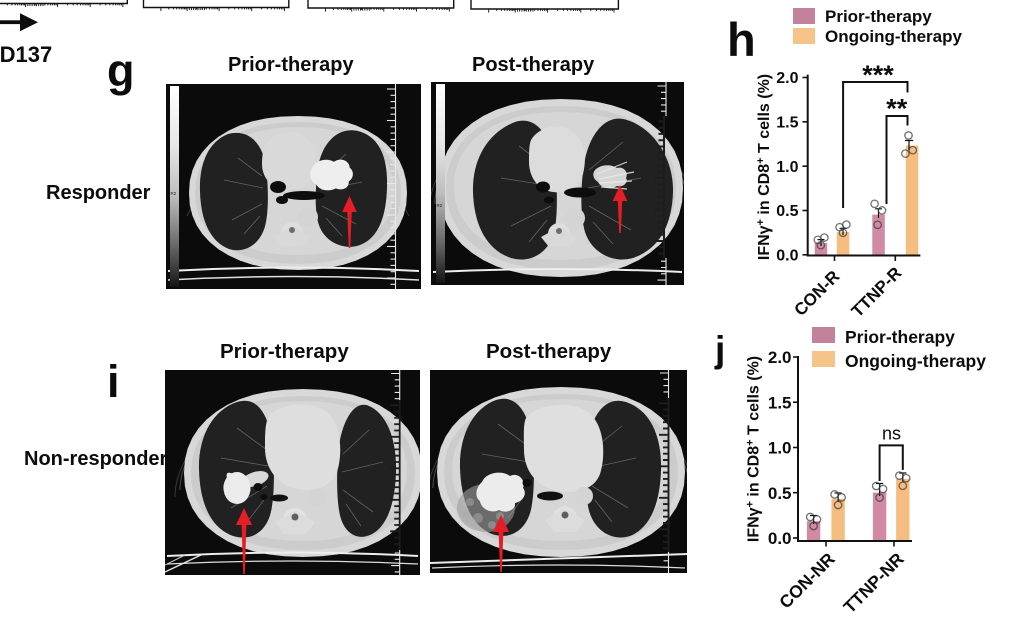 The width and height of the screenshot is (1028, 623). Describe the element at coordinates (816, 293) in the screenshot. I see `svg-text: CON-R` at that location.